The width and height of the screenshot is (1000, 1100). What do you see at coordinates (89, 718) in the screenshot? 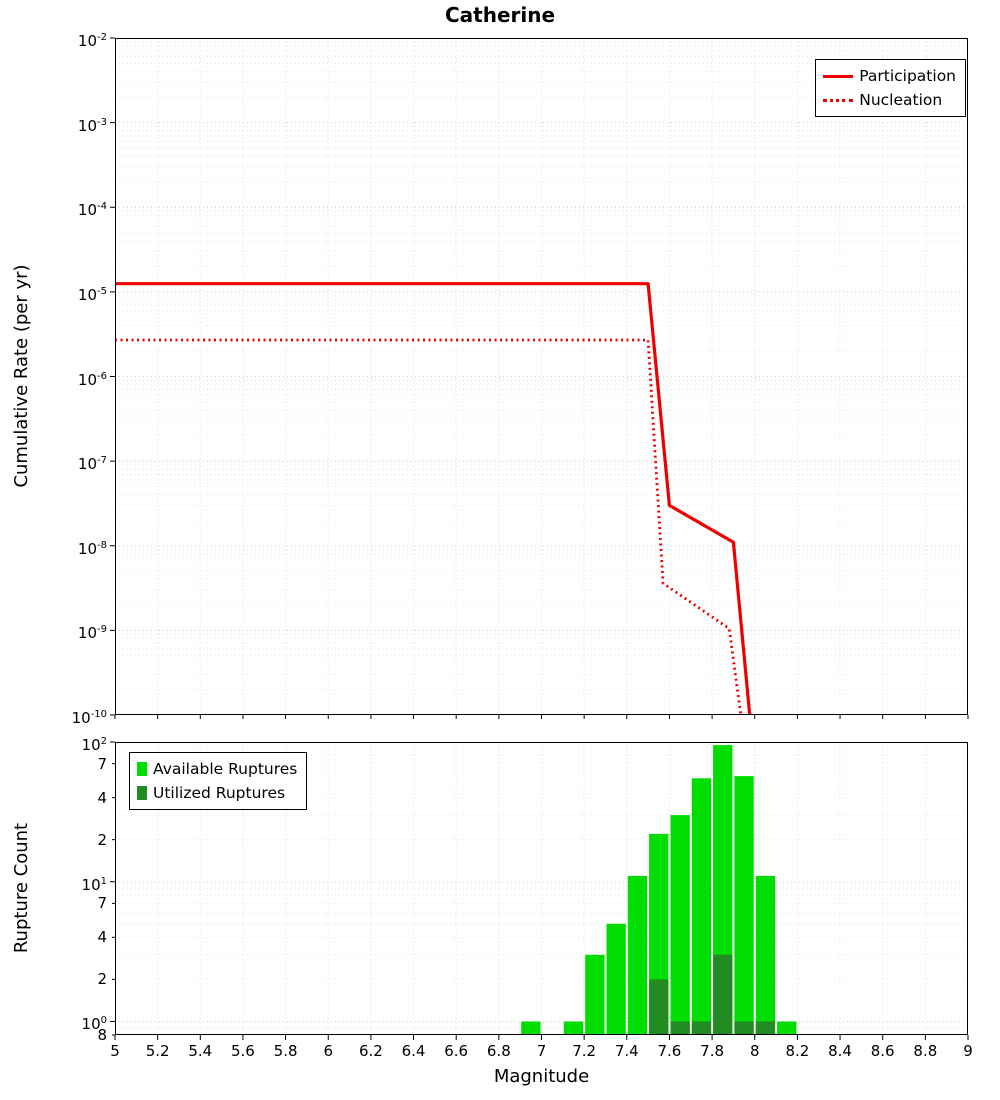
I see `y-tick-label: 10⁻¹⁰` at bounding box center [89, 718].